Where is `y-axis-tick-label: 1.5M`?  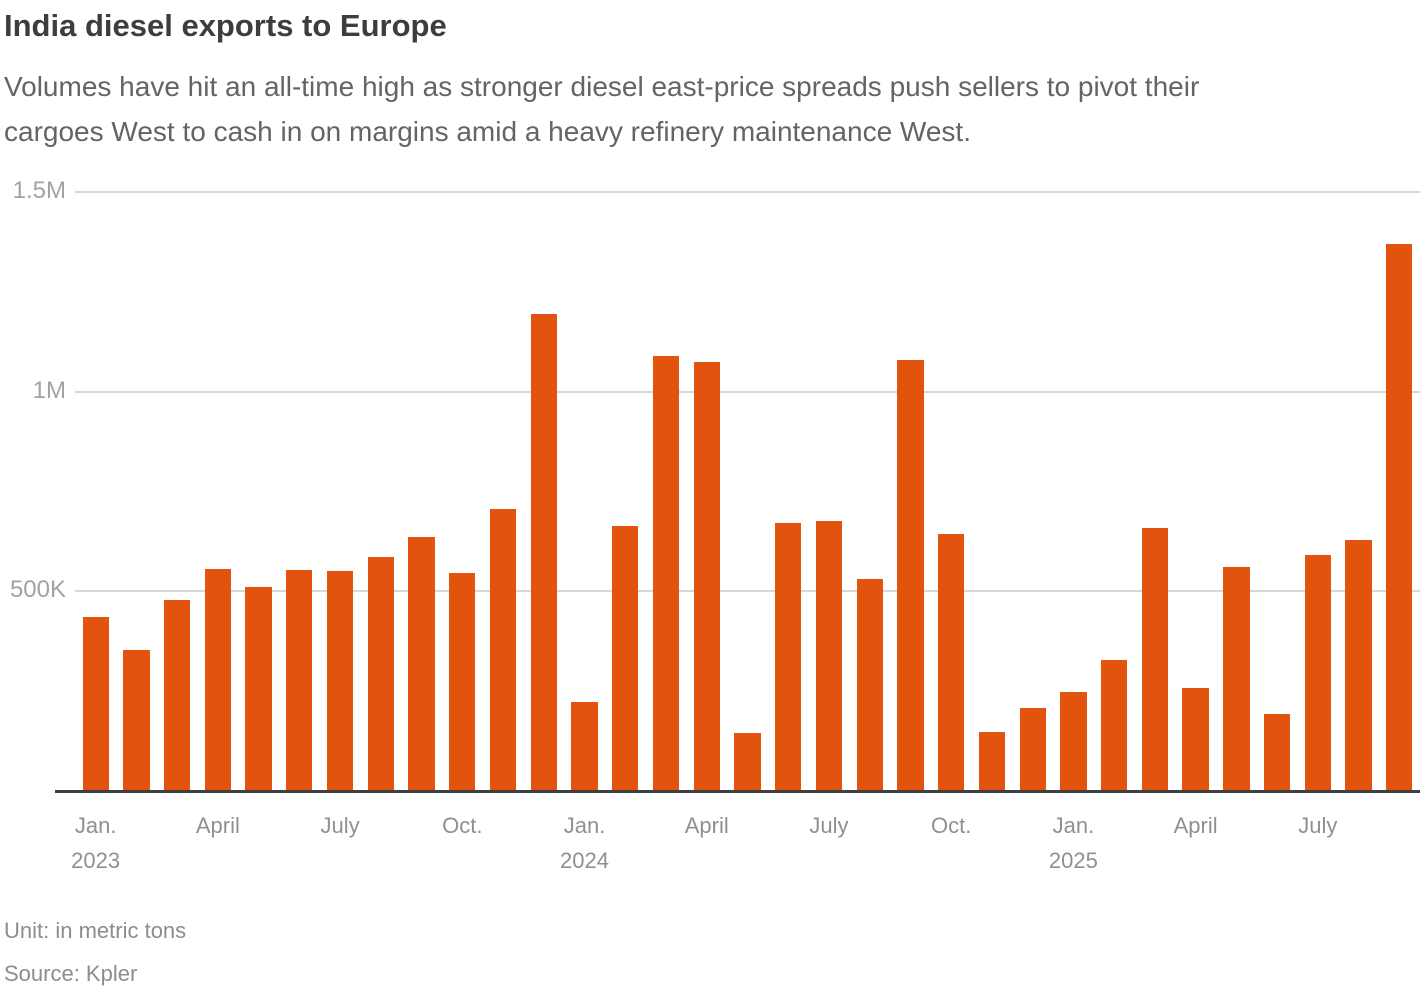 y-axis-tick-label: 1.5M is located at coordinates (39, 190).